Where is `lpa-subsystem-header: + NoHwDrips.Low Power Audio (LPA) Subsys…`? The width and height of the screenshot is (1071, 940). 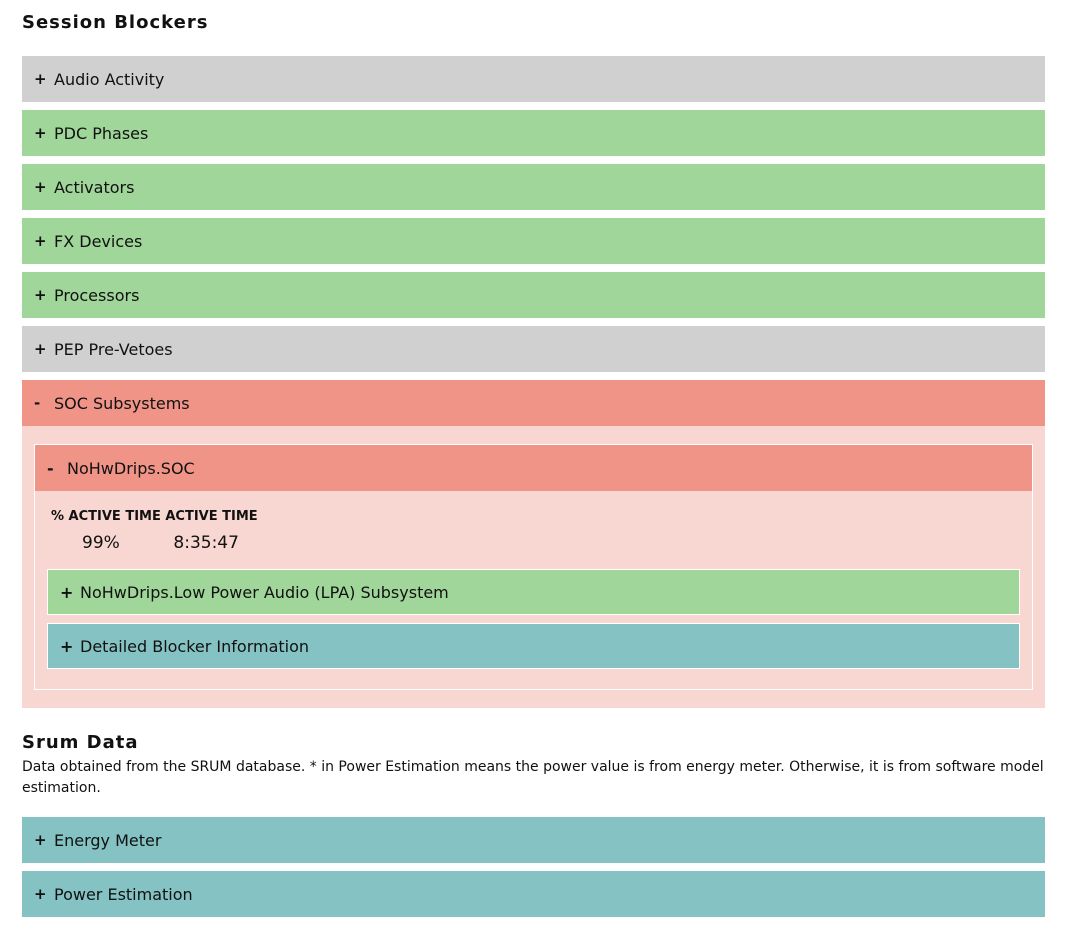 lpa-subsystem-header: + NoHwDrips.Low Power Audio (LPA) Subsys… is located at coordinates (533, 592).